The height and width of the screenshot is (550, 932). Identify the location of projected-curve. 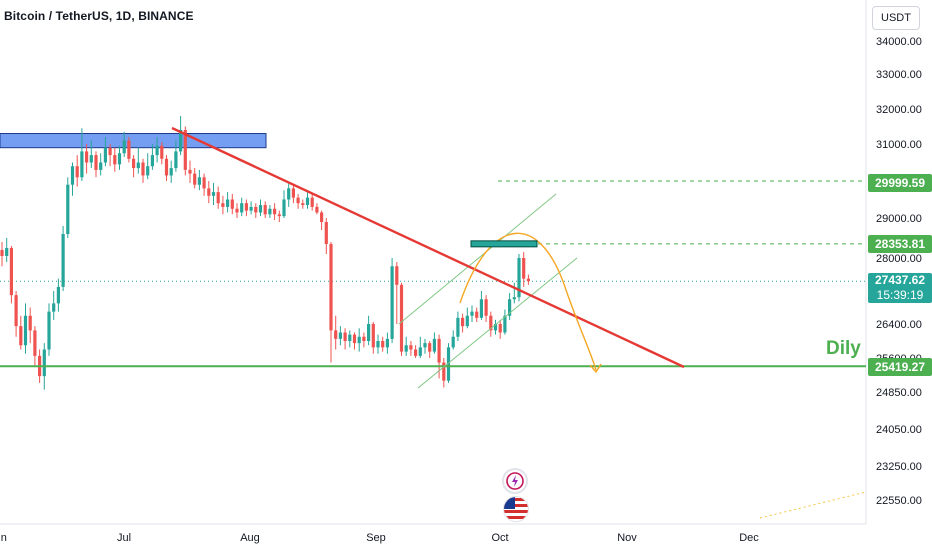
(528, 301).